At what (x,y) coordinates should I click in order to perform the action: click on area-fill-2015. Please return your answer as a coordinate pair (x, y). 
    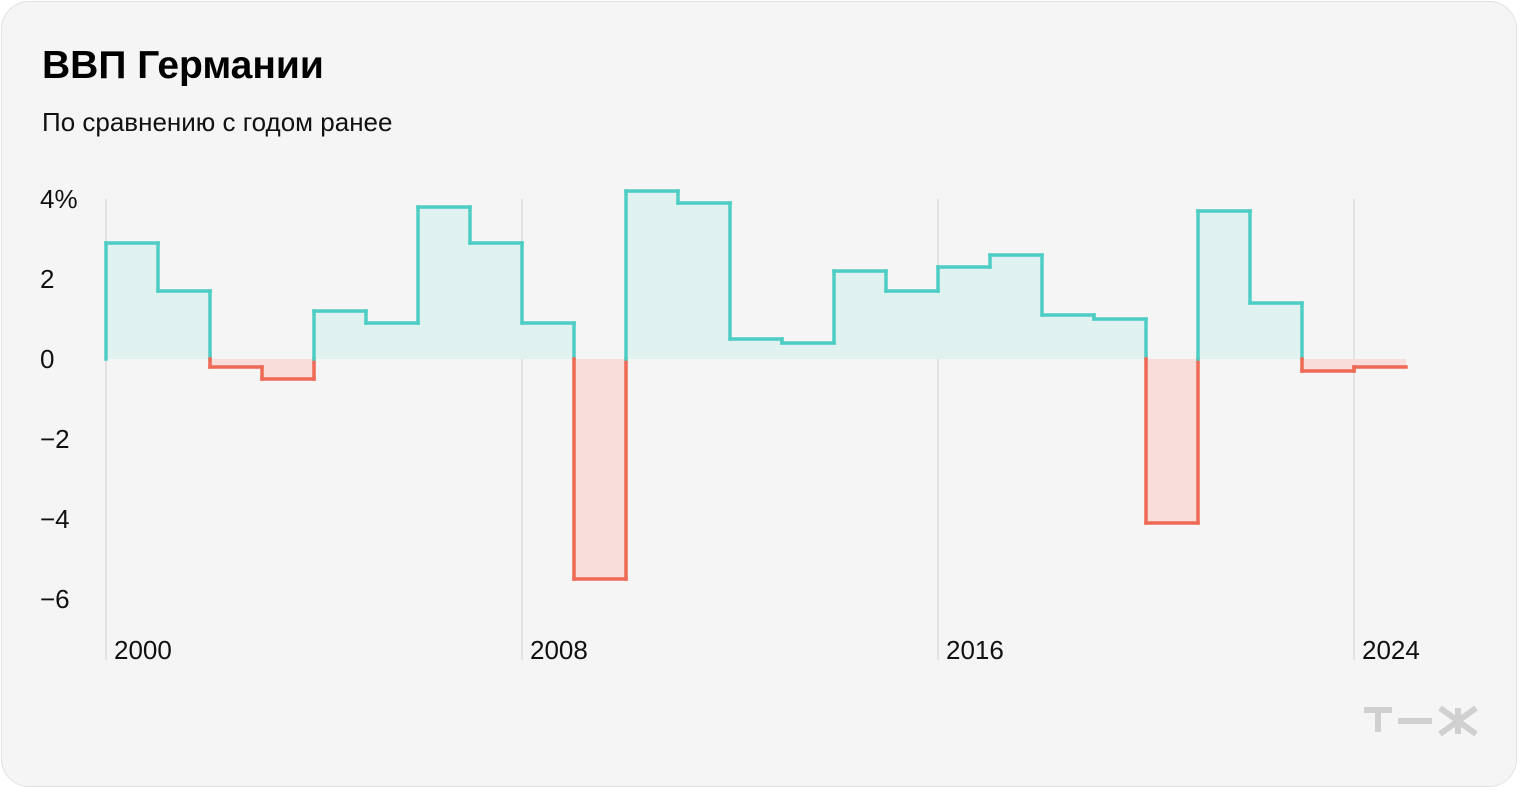
    Looking at the image, I should click on (912, 325).